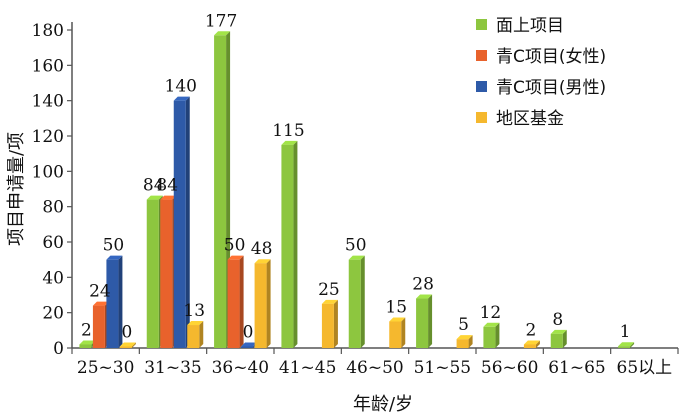  Describe the element at coordinates (53, 243) in the screenshot. I see `y-tick-label: 60` at that location.